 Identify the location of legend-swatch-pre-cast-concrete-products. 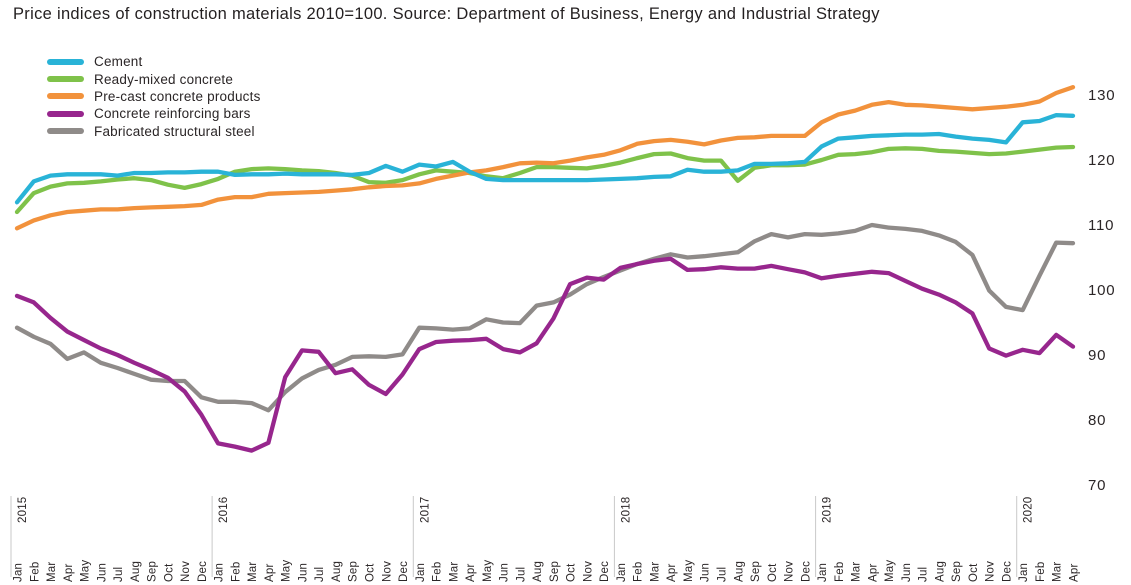
(65, 96).